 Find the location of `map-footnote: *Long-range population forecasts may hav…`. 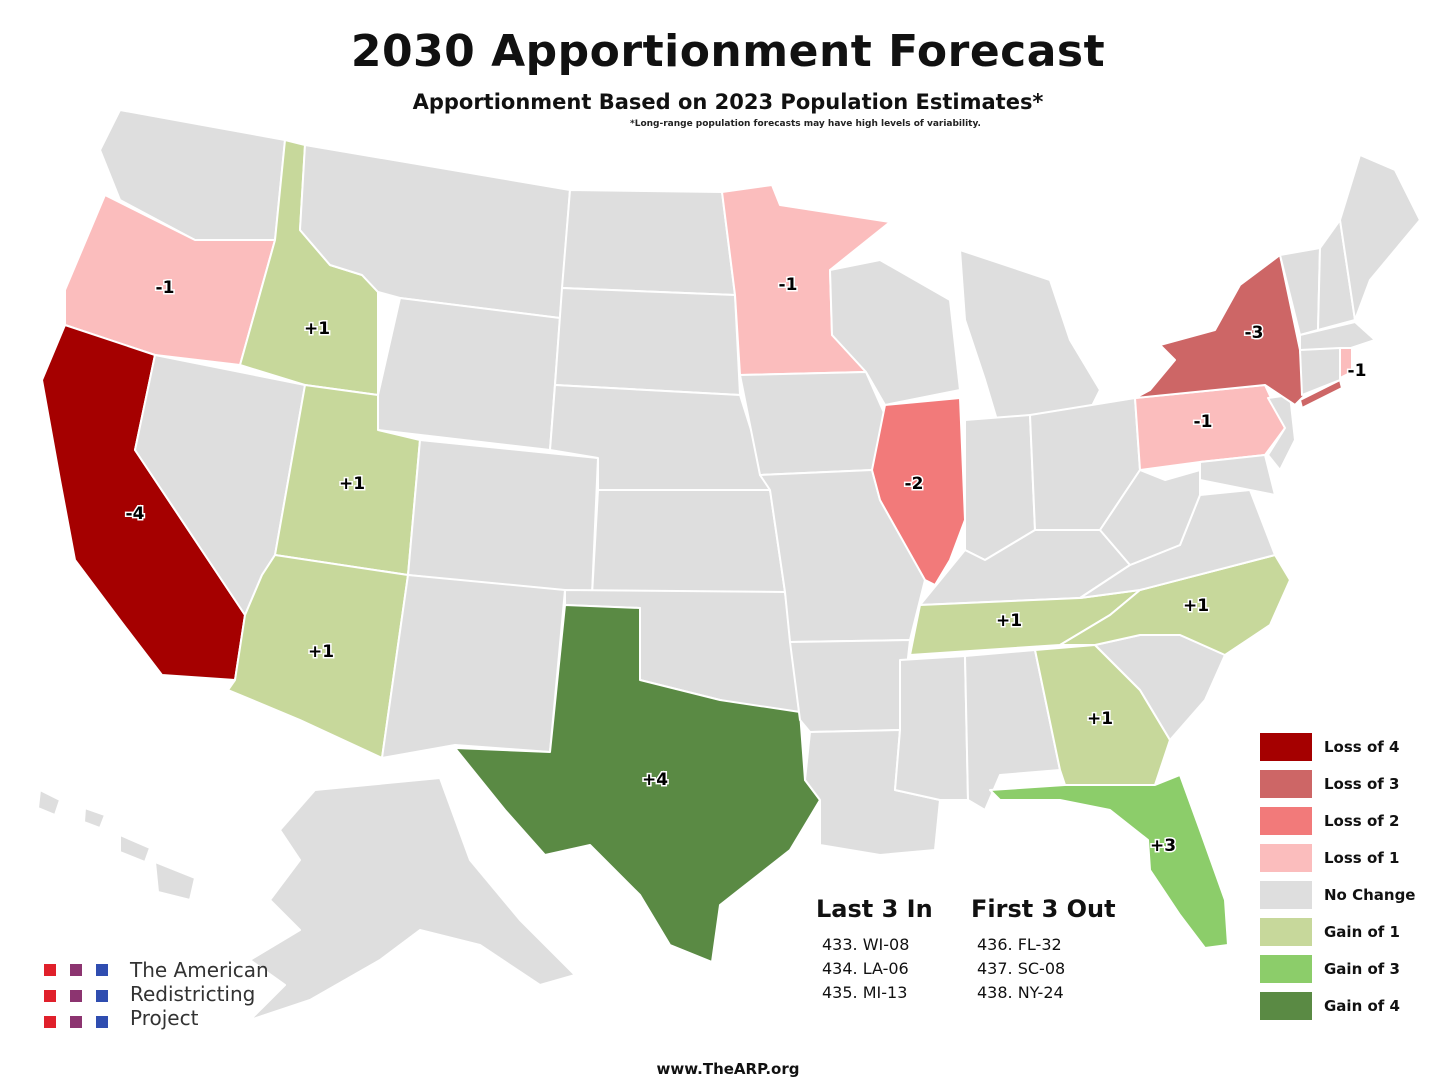

map-footnote: *Long-range population forecasts may hav… is located at coordinates (805, 124).